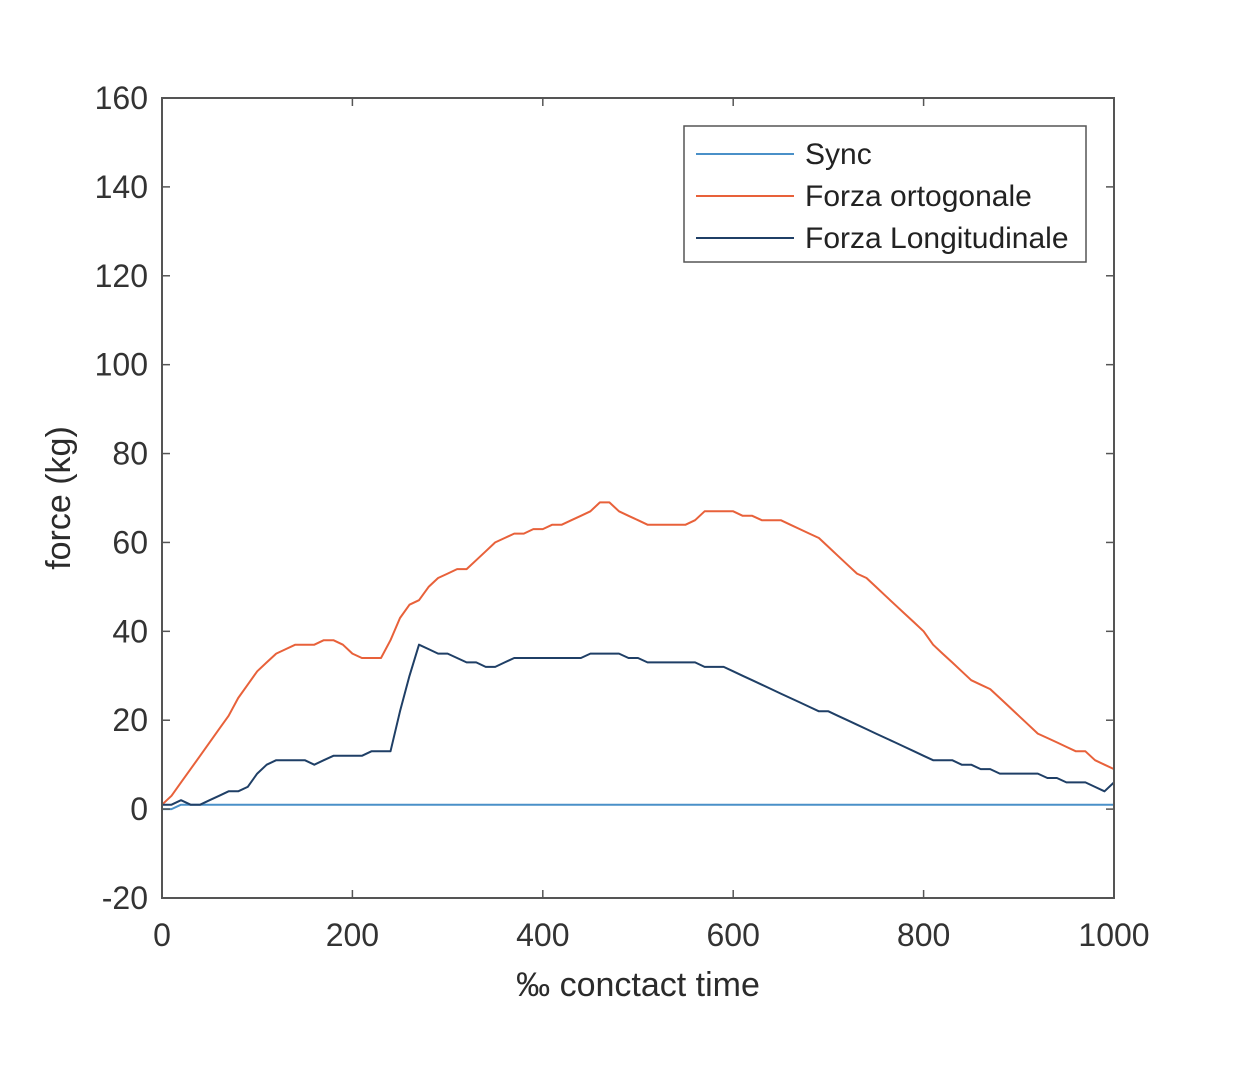  I want to click on legend: Sync Forza ortogonale Forza Longitudinale, so click(885, 194).